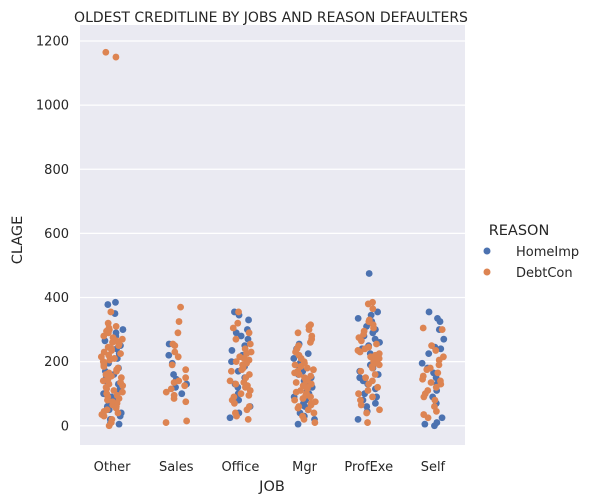  I want to click on x-axis-ticks: Other Sales Office Mgr ProfExe Self, so click(270, 467).